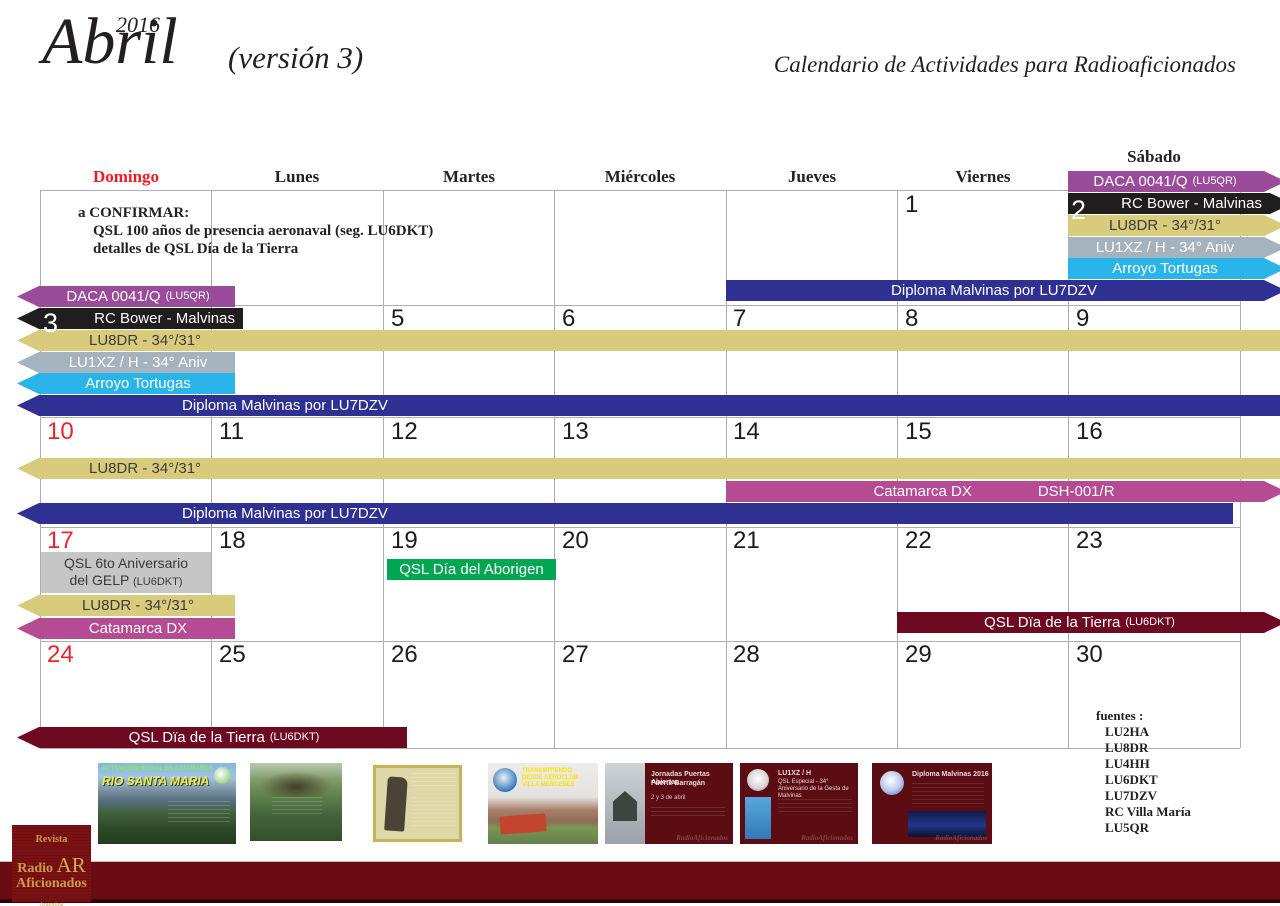 The width and height of the screenshot is (1280, 906). I want to click on date-5: 5, so click(398, 318).